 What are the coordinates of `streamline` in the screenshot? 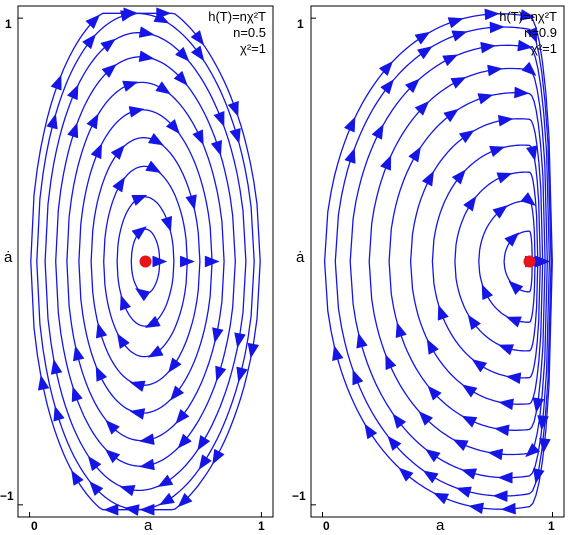 It's located at (145, 261).